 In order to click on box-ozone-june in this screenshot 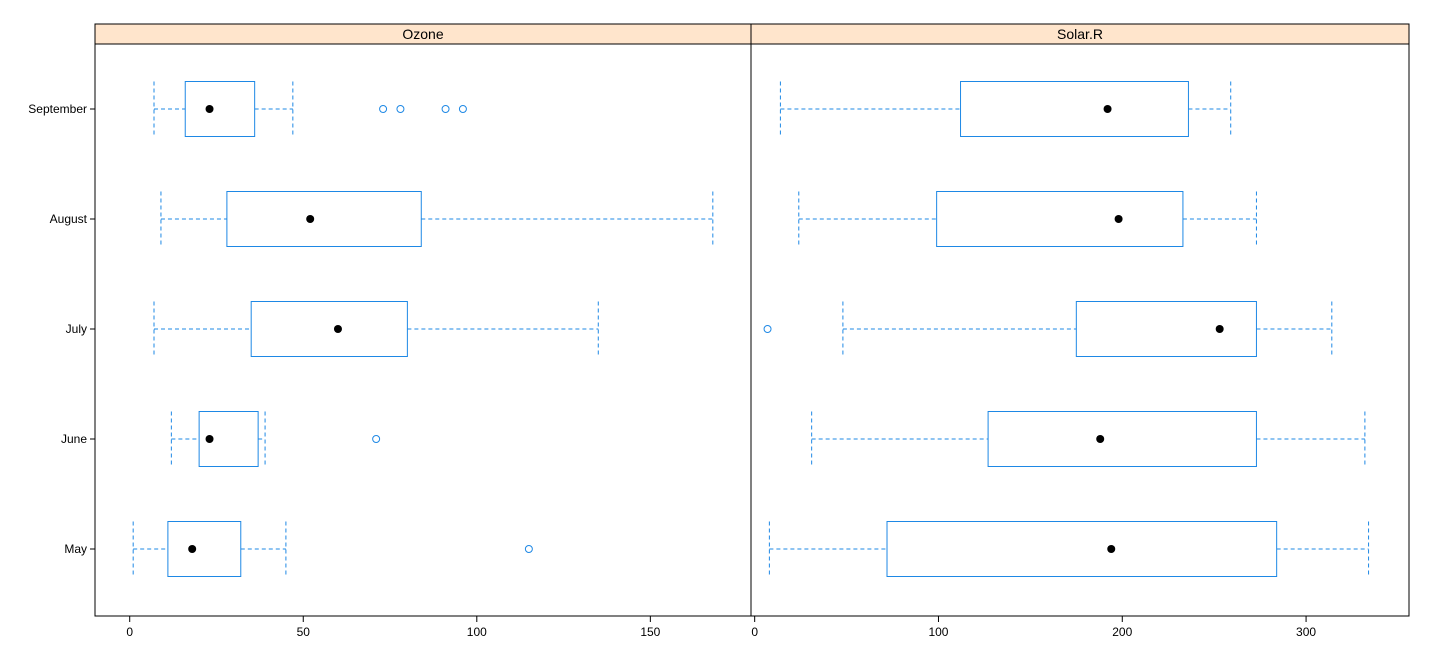, I will do `click(275, 439)`.